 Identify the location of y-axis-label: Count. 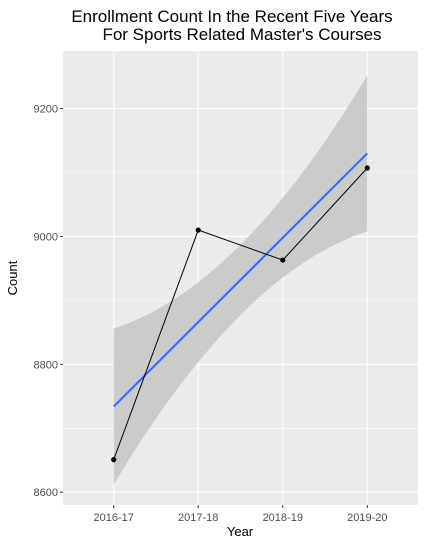
(12, 277).